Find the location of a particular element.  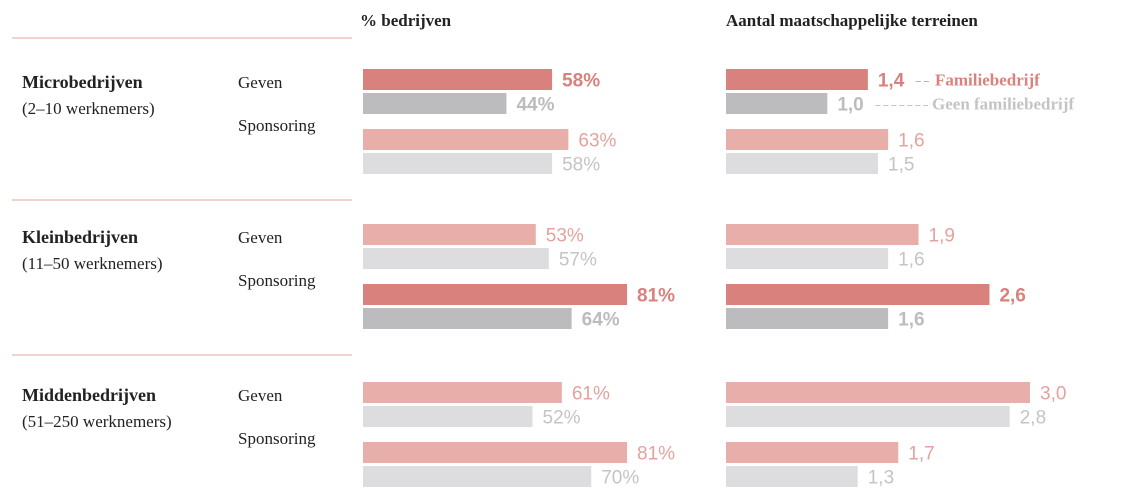

value-label: 2,8 is located at coordinates (1033, 418).